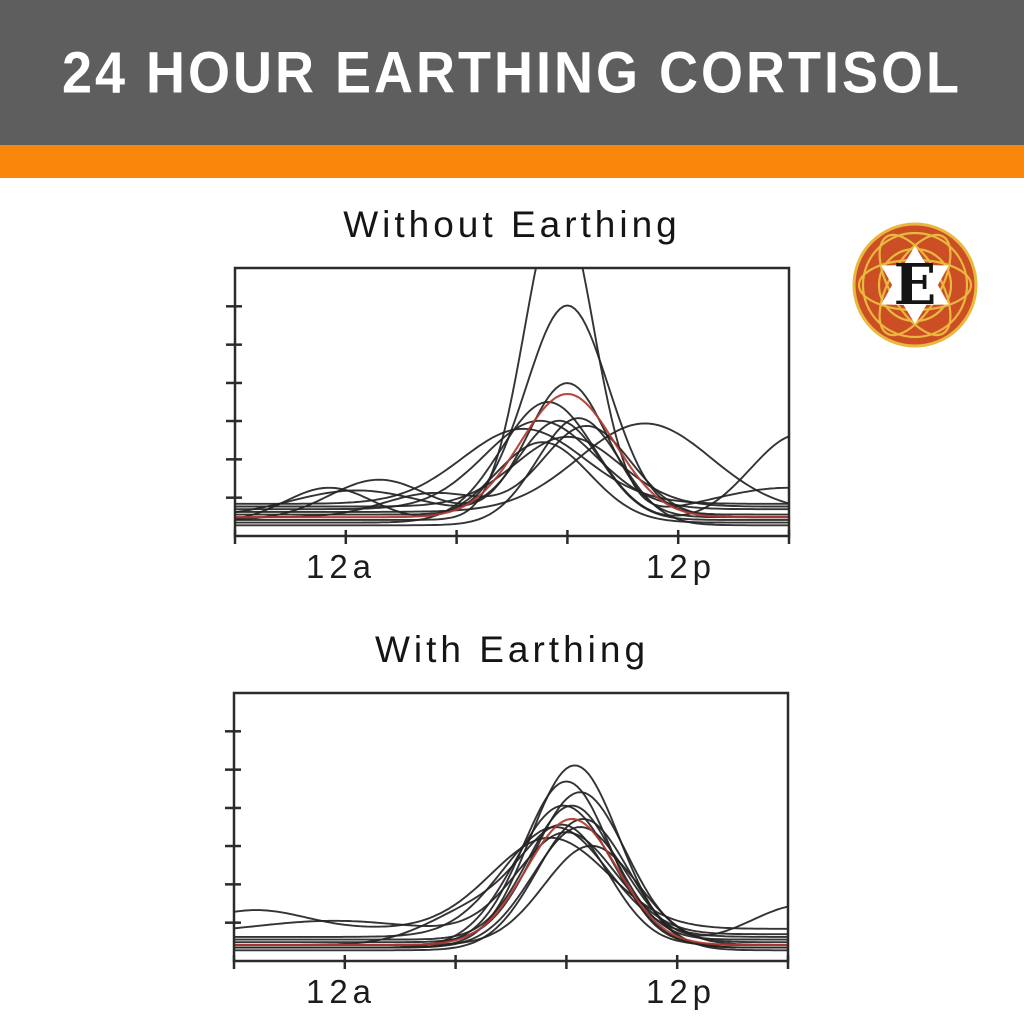 The height and width of the screenshot is (1024, 1024). What do you see at coordinates (508, 405) in the screenshot?
I see `chart1-plot` at bounding box center [508, 405].